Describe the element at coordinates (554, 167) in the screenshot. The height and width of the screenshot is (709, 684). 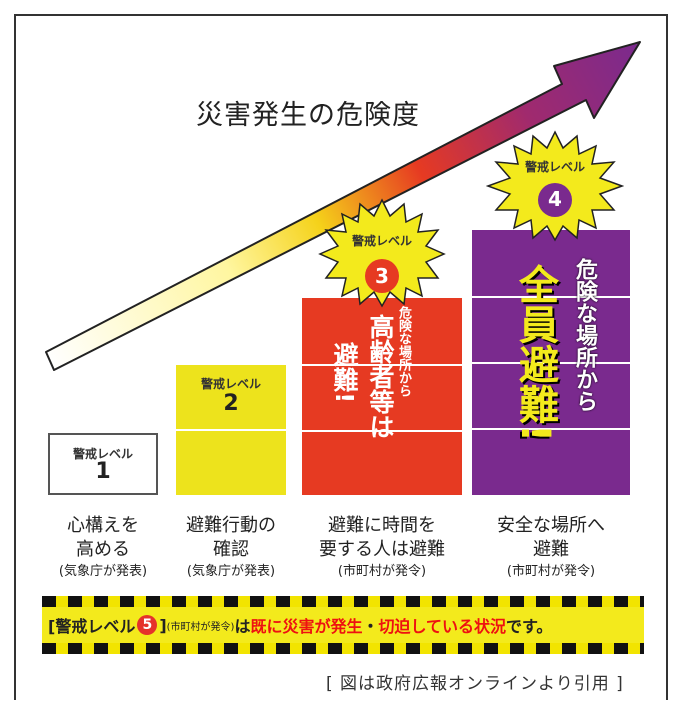
I see `level-4-label: 警戒レベル` at that location.